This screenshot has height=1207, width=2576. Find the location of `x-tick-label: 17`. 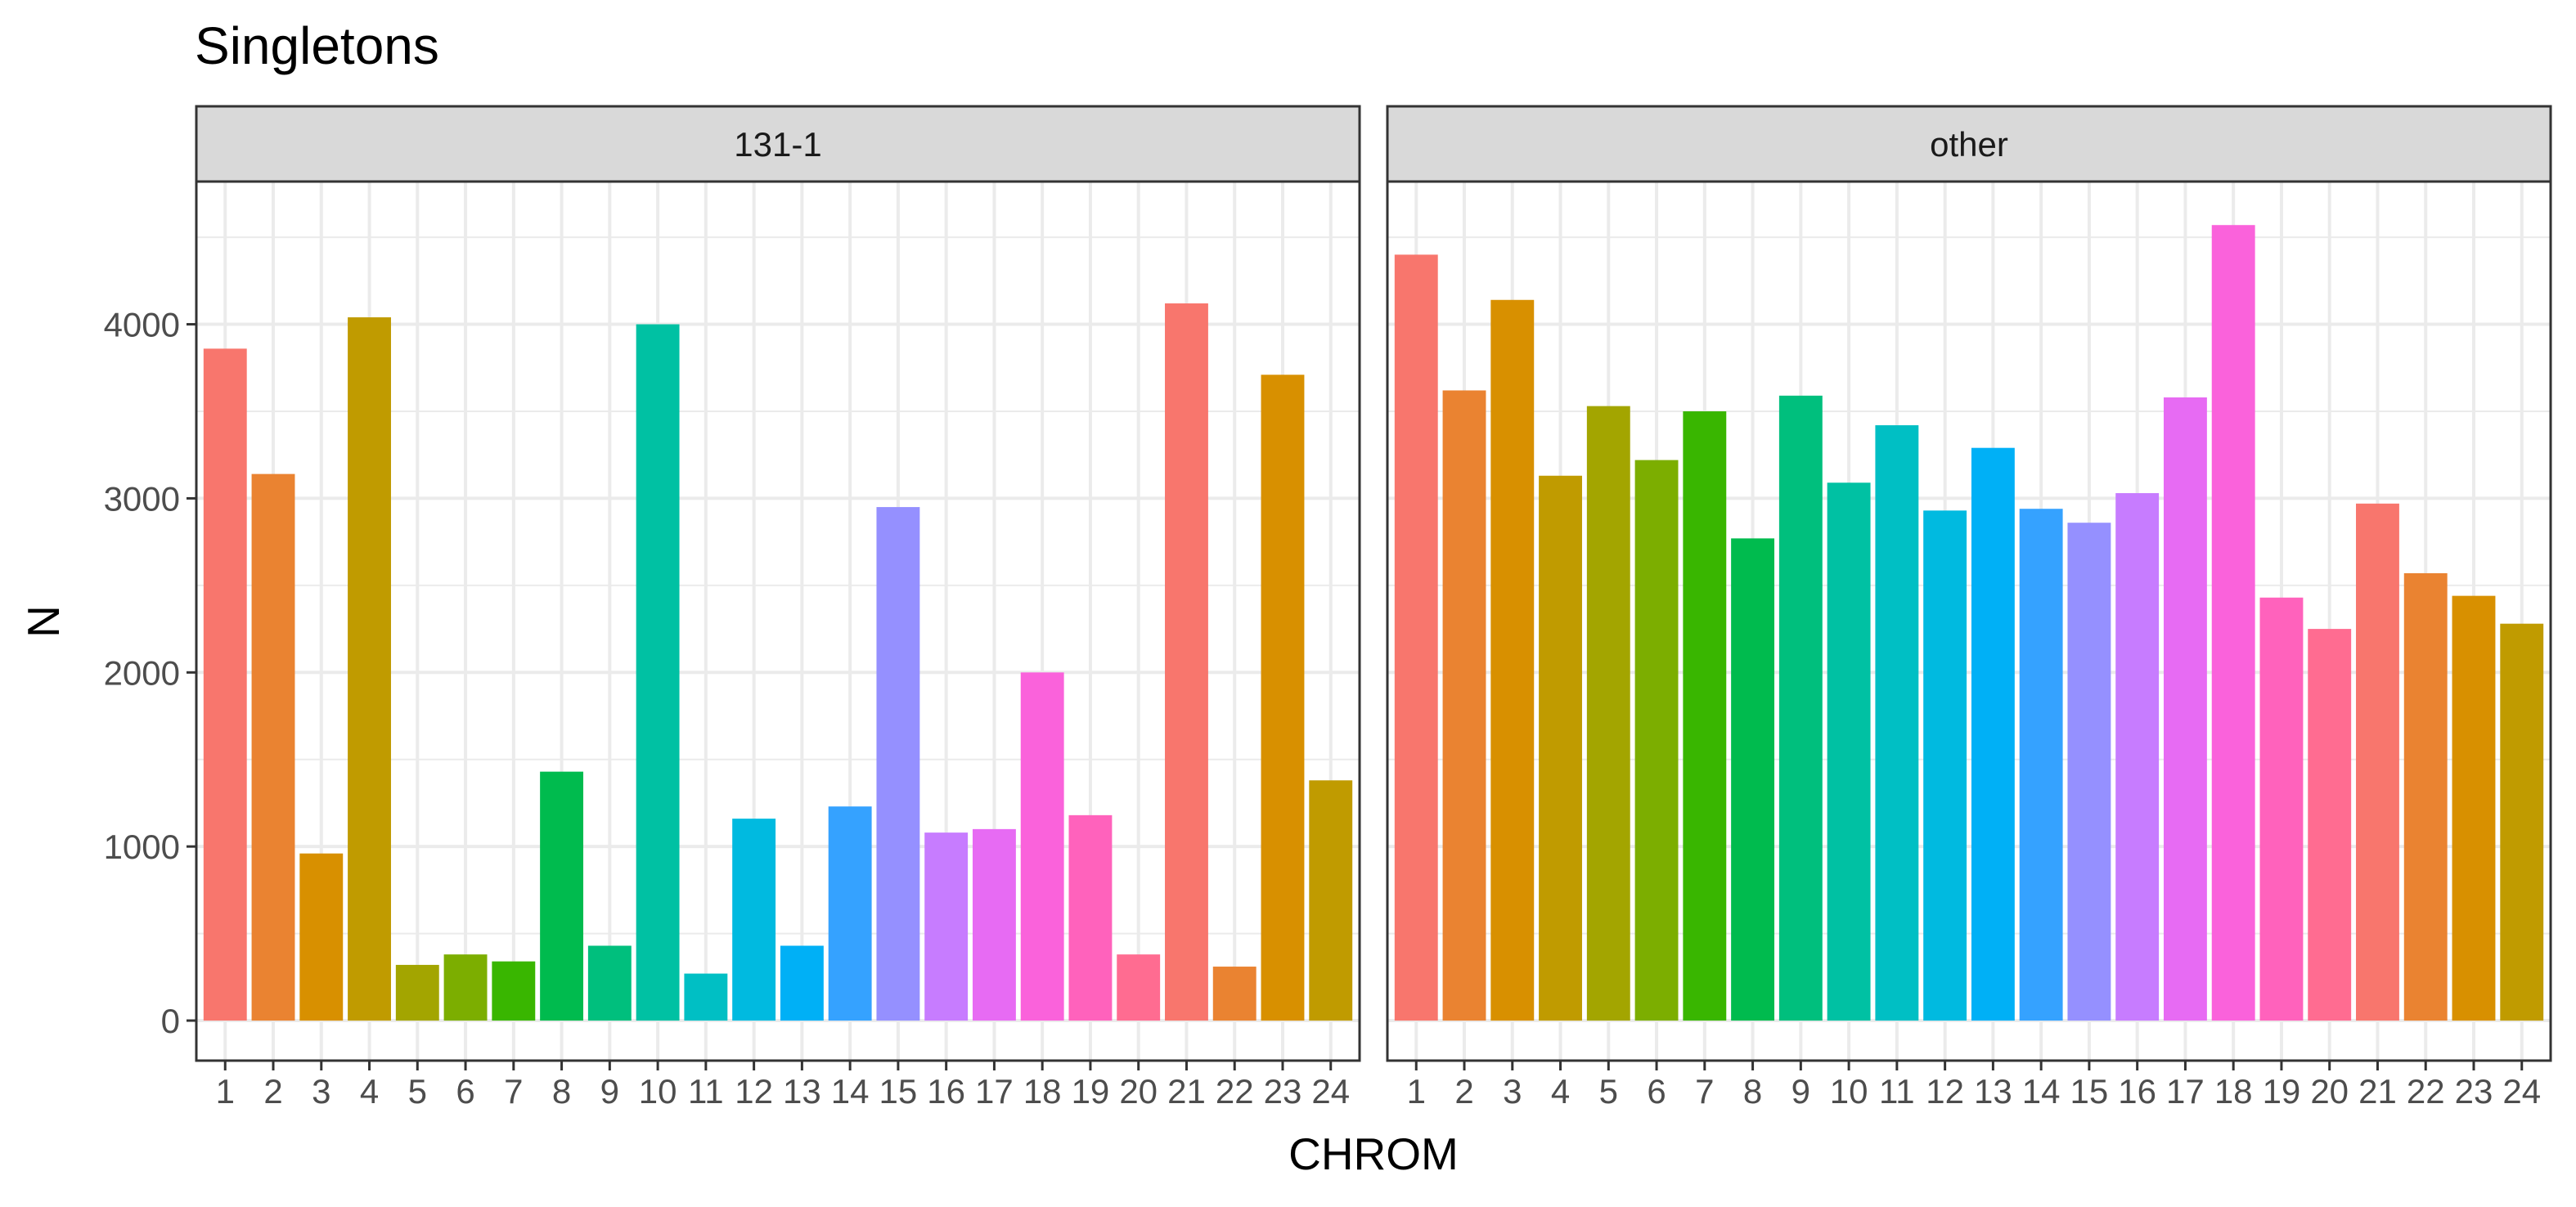

x-tick-label: 17 is located at coordinates (994, 1091).